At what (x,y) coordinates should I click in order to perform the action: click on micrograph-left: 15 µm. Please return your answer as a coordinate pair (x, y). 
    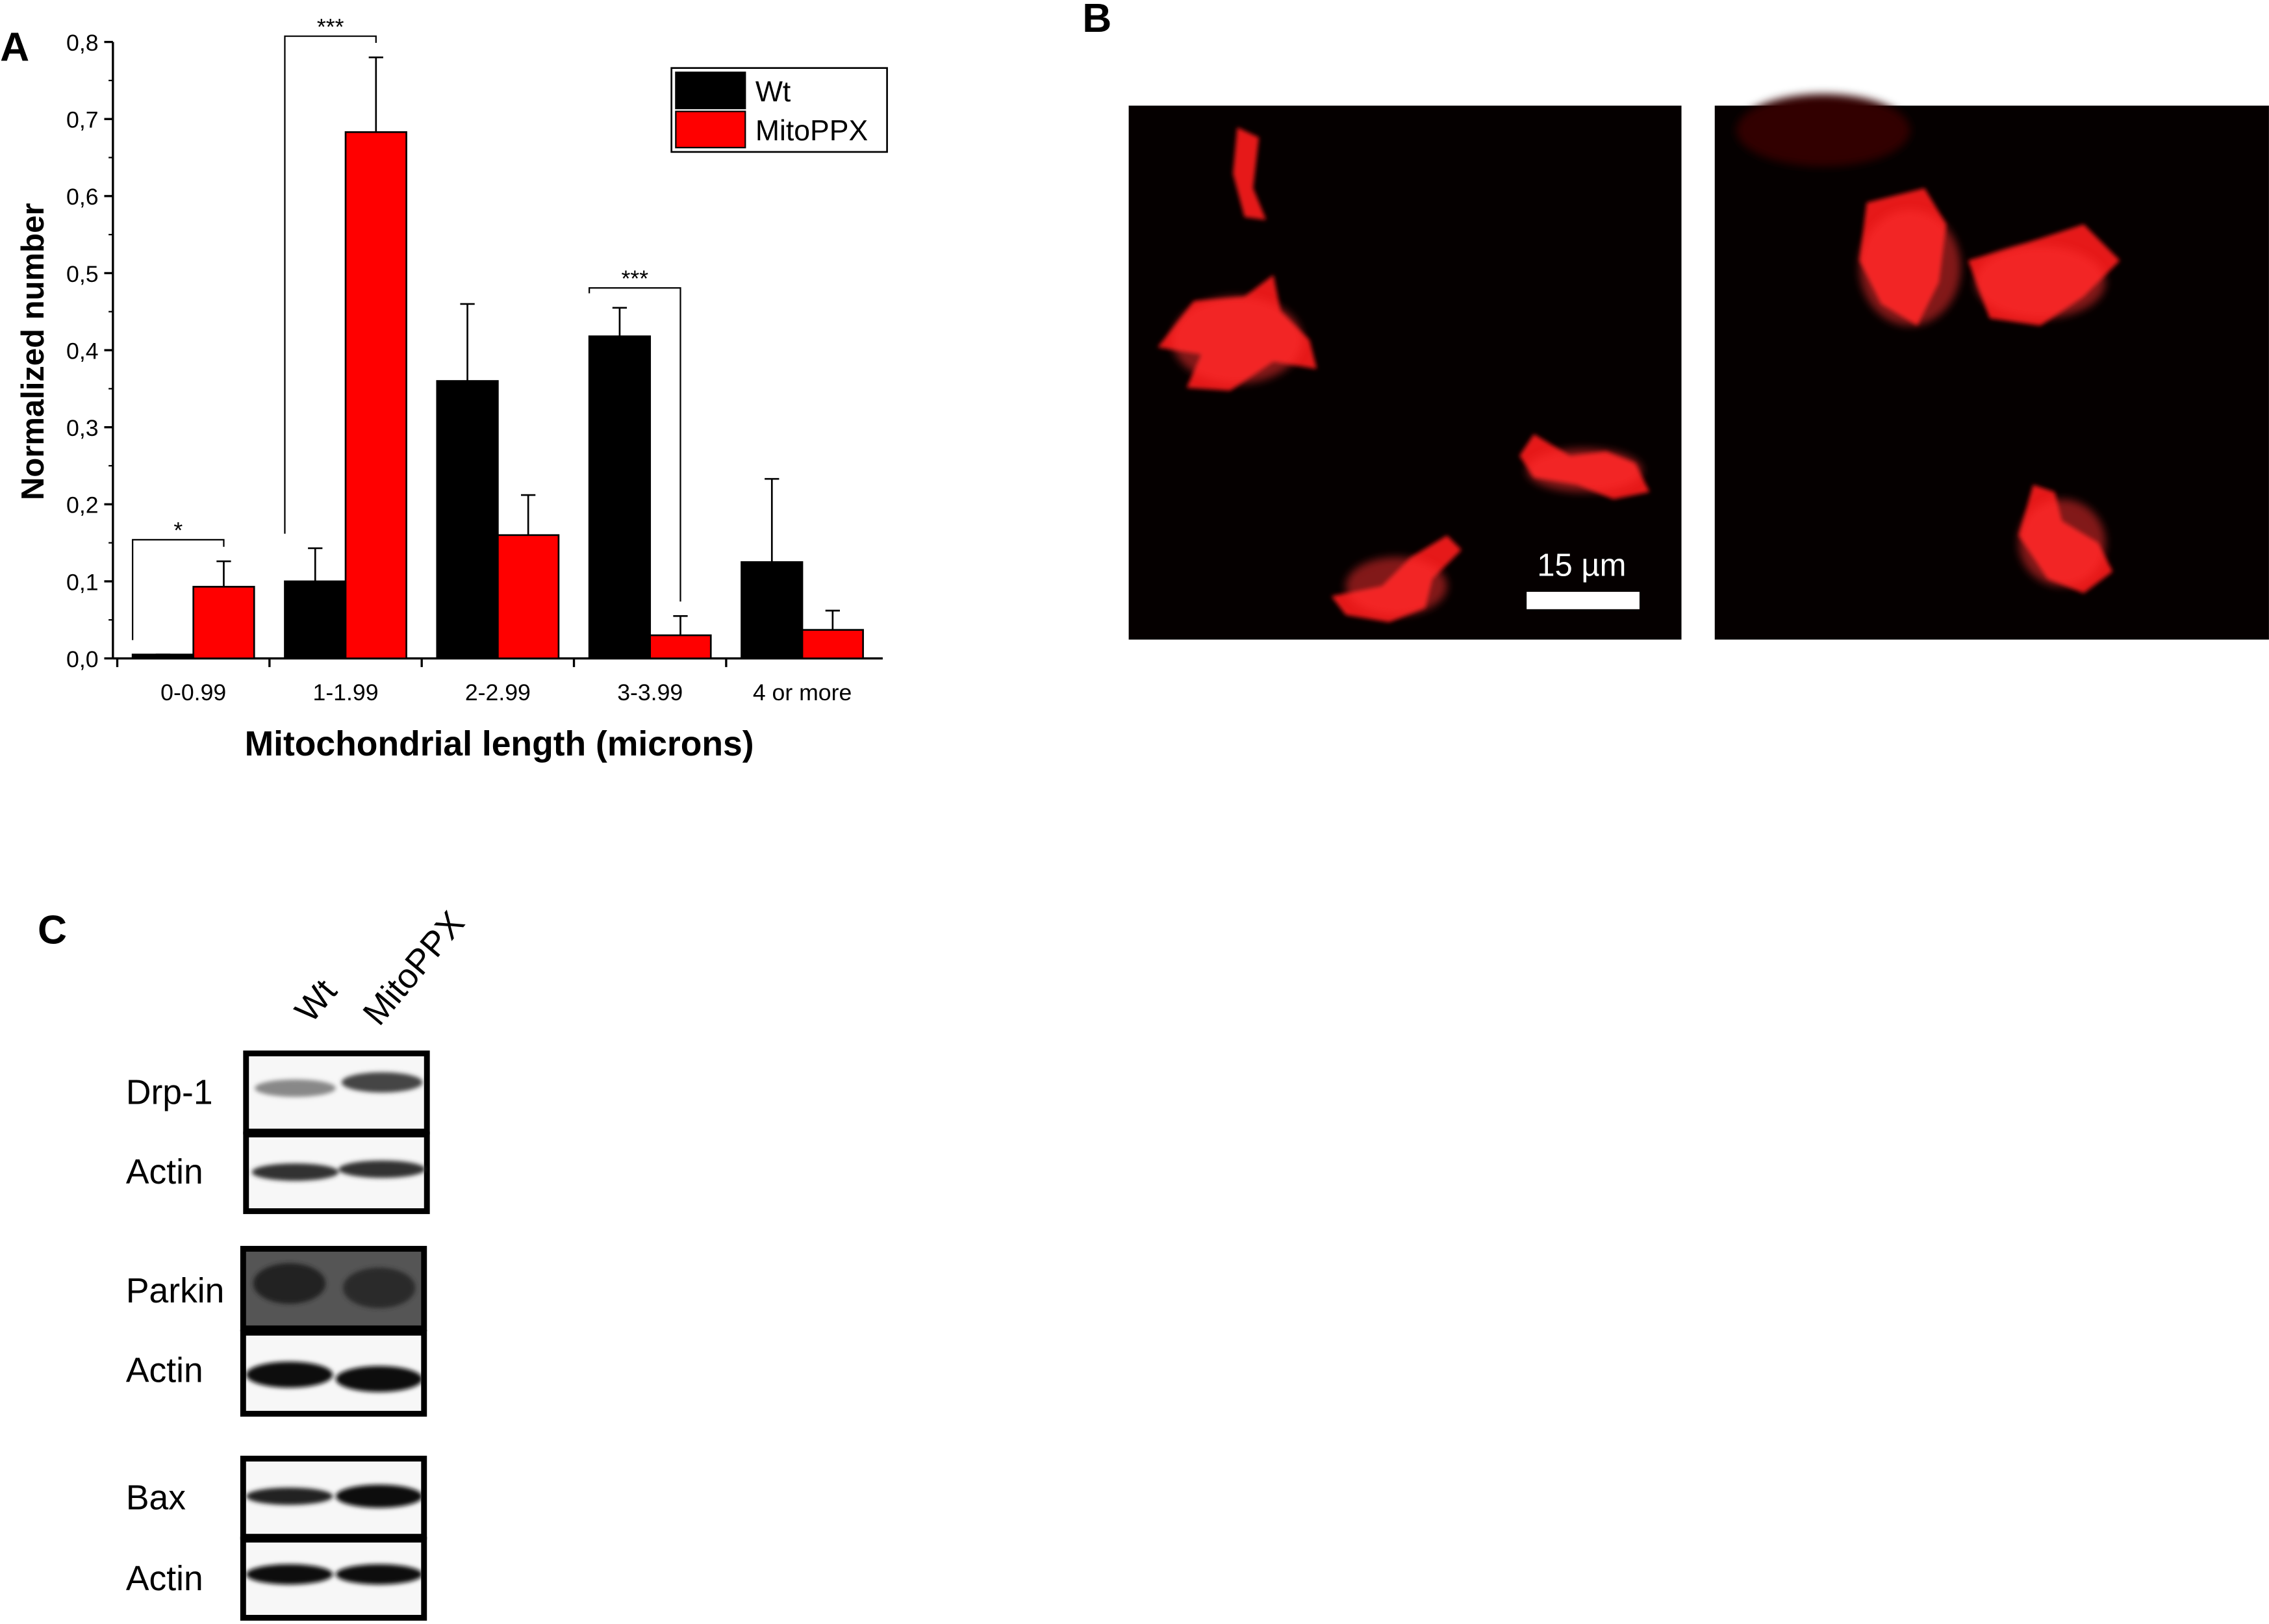
    Looking at the image, I should click on (1405, 372).